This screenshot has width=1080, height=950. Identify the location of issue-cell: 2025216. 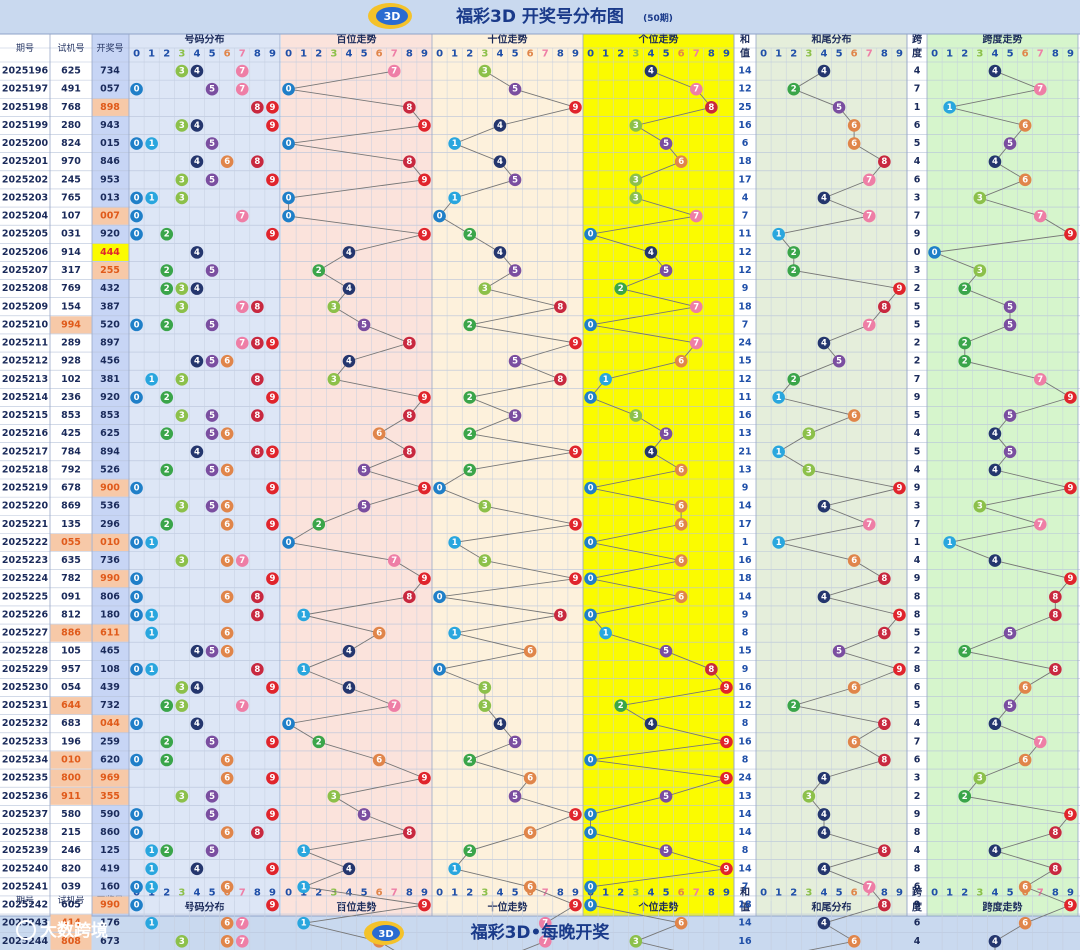
(25, 433).